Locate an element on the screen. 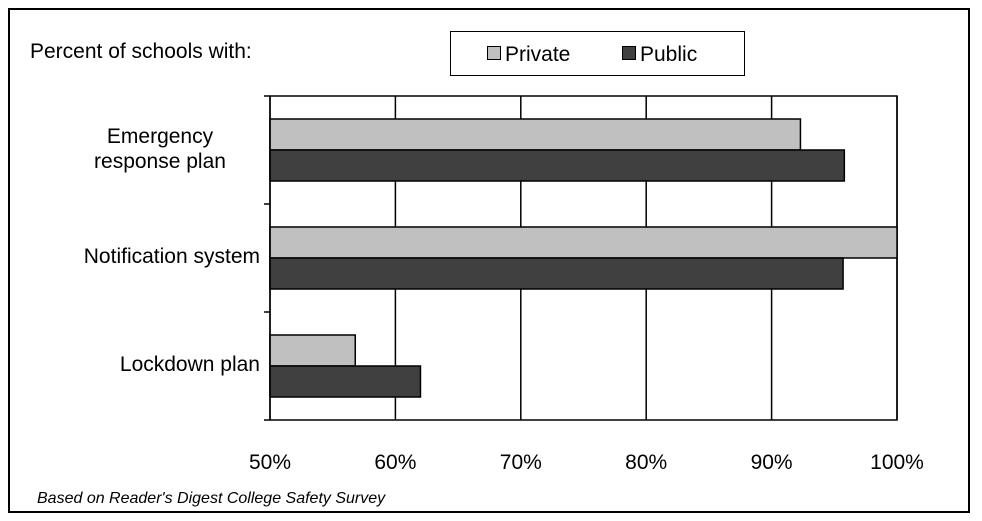 The width and height of the screenshot is (982, 521). category-label-line: response plan is located at coordinates (160, 161).